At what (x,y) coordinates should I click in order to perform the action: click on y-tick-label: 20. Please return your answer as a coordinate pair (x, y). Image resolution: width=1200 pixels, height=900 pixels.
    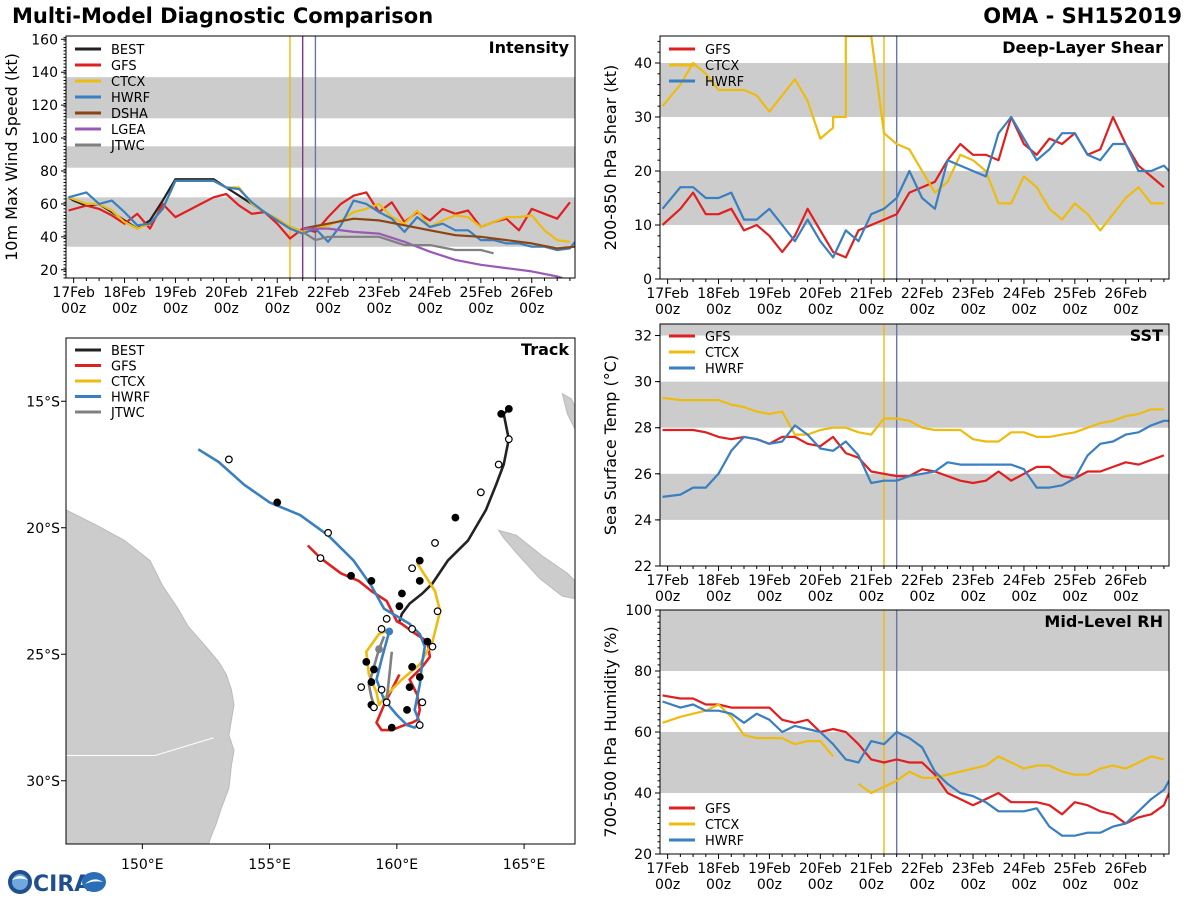
    Looking at the image, I should click on (643, 172).